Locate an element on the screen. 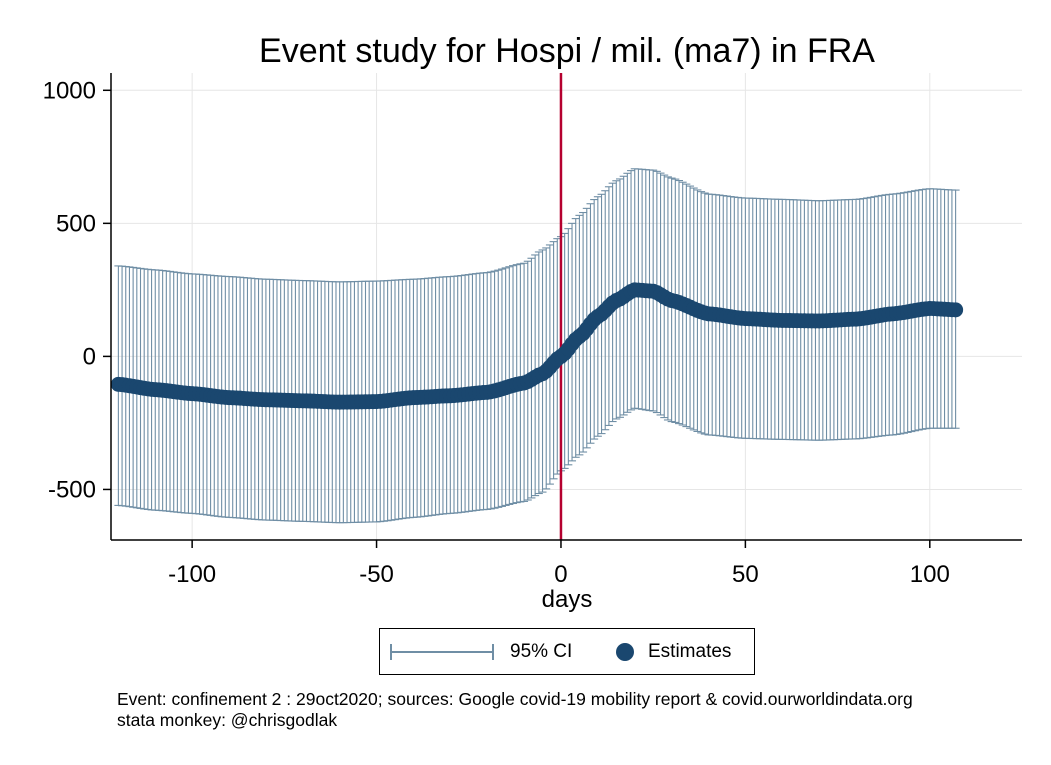  legend-ci-label: 95% CI is located at coordinates (541, 651).